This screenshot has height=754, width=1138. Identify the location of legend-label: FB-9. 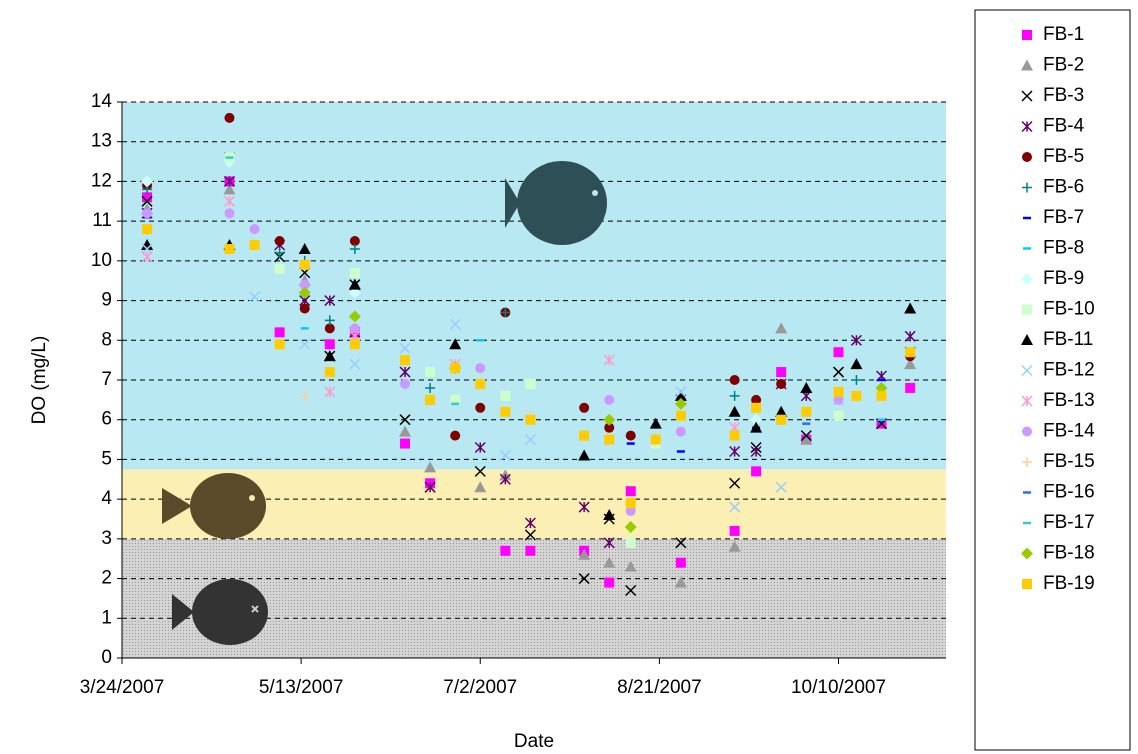
(1063, 278).